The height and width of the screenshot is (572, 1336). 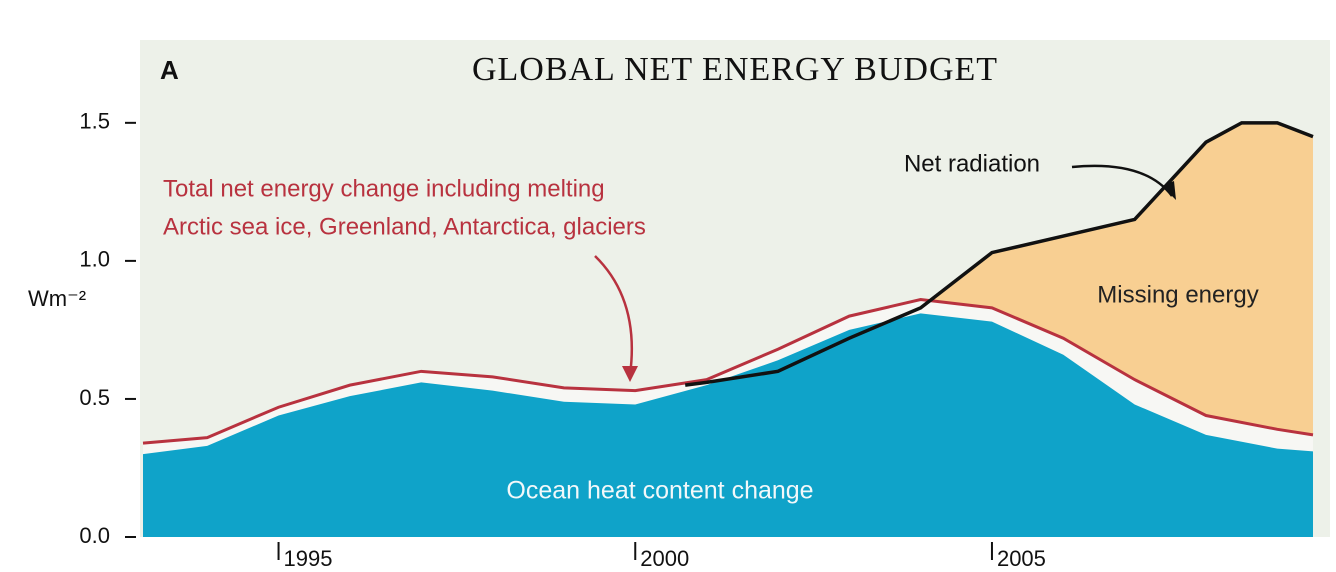 What do you see at coordinates (614, 315) in the screenshot?
I see `arrow` at bounding box center [614, 315].